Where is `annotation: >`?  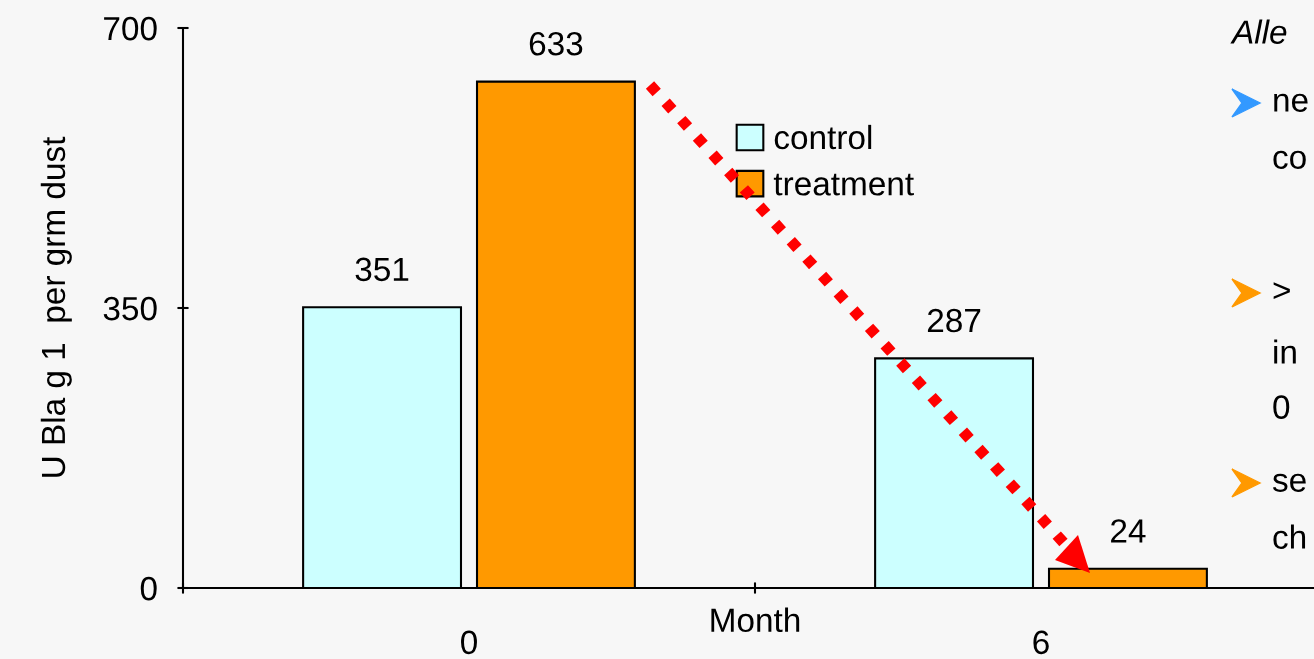
annotation: > is located at coordinates (1281, 291).